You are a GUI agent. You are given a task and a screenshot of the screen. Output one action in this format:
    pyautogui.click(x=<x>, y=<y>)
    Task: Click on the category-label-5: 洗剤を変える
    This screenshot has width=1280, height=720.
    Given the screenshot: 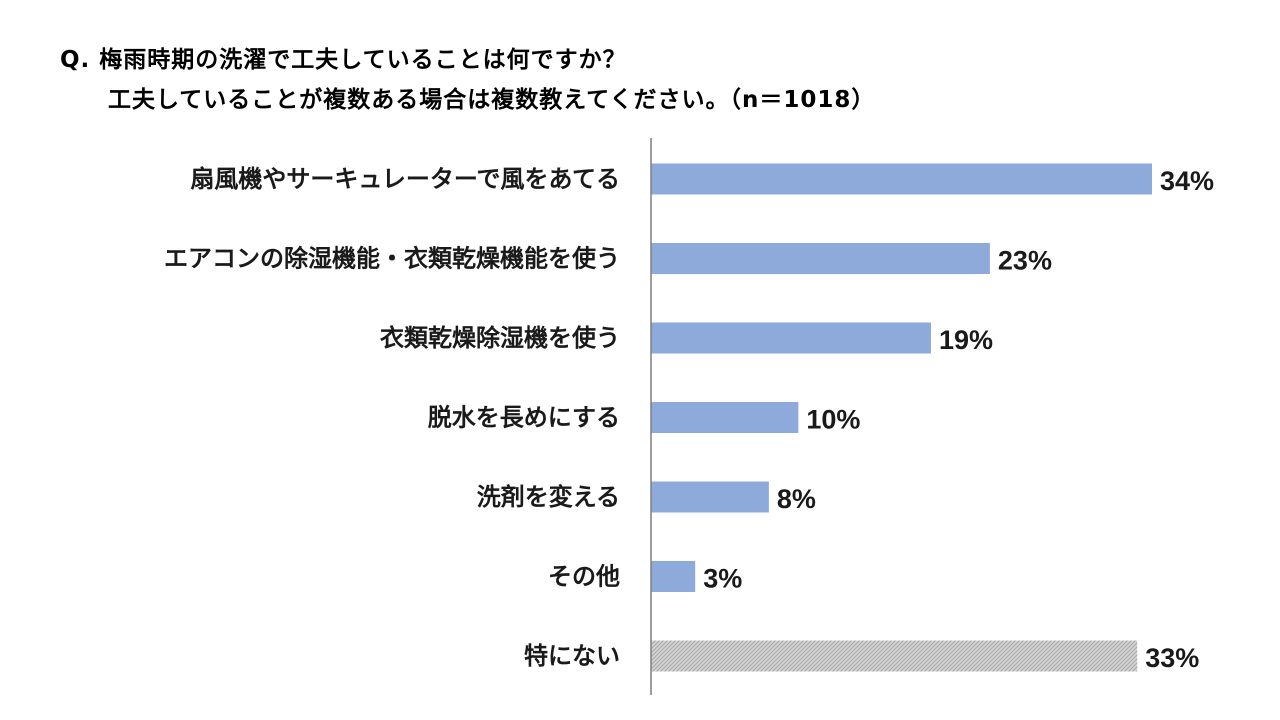 What is the action you would take?
    pyautogui.click(x=548, y=497)
    